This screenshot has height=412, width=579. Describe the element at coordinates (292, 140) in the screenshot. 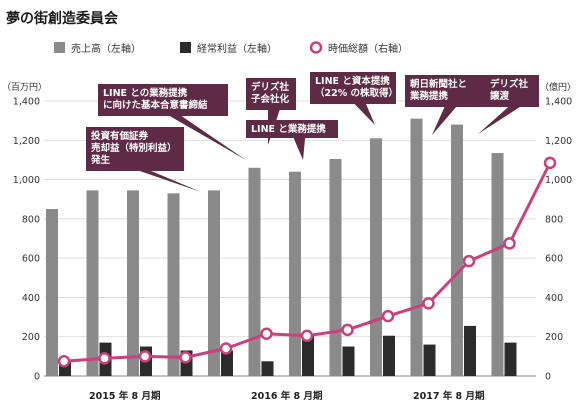

I see `annotation-callout: LINE と業務提携` at that location.